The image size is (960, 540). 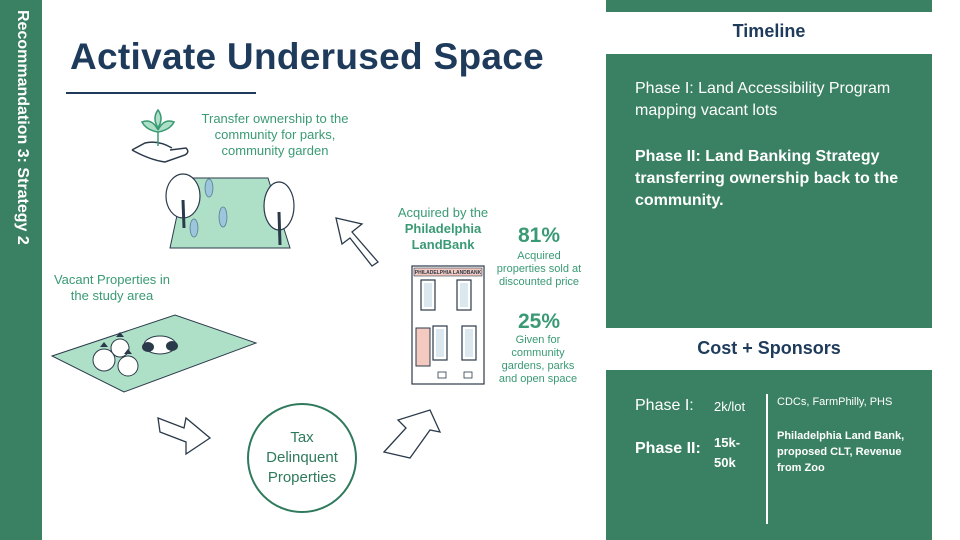 I want to click on cost-phase2-label: Phase II:, so click(x=668, y=448).